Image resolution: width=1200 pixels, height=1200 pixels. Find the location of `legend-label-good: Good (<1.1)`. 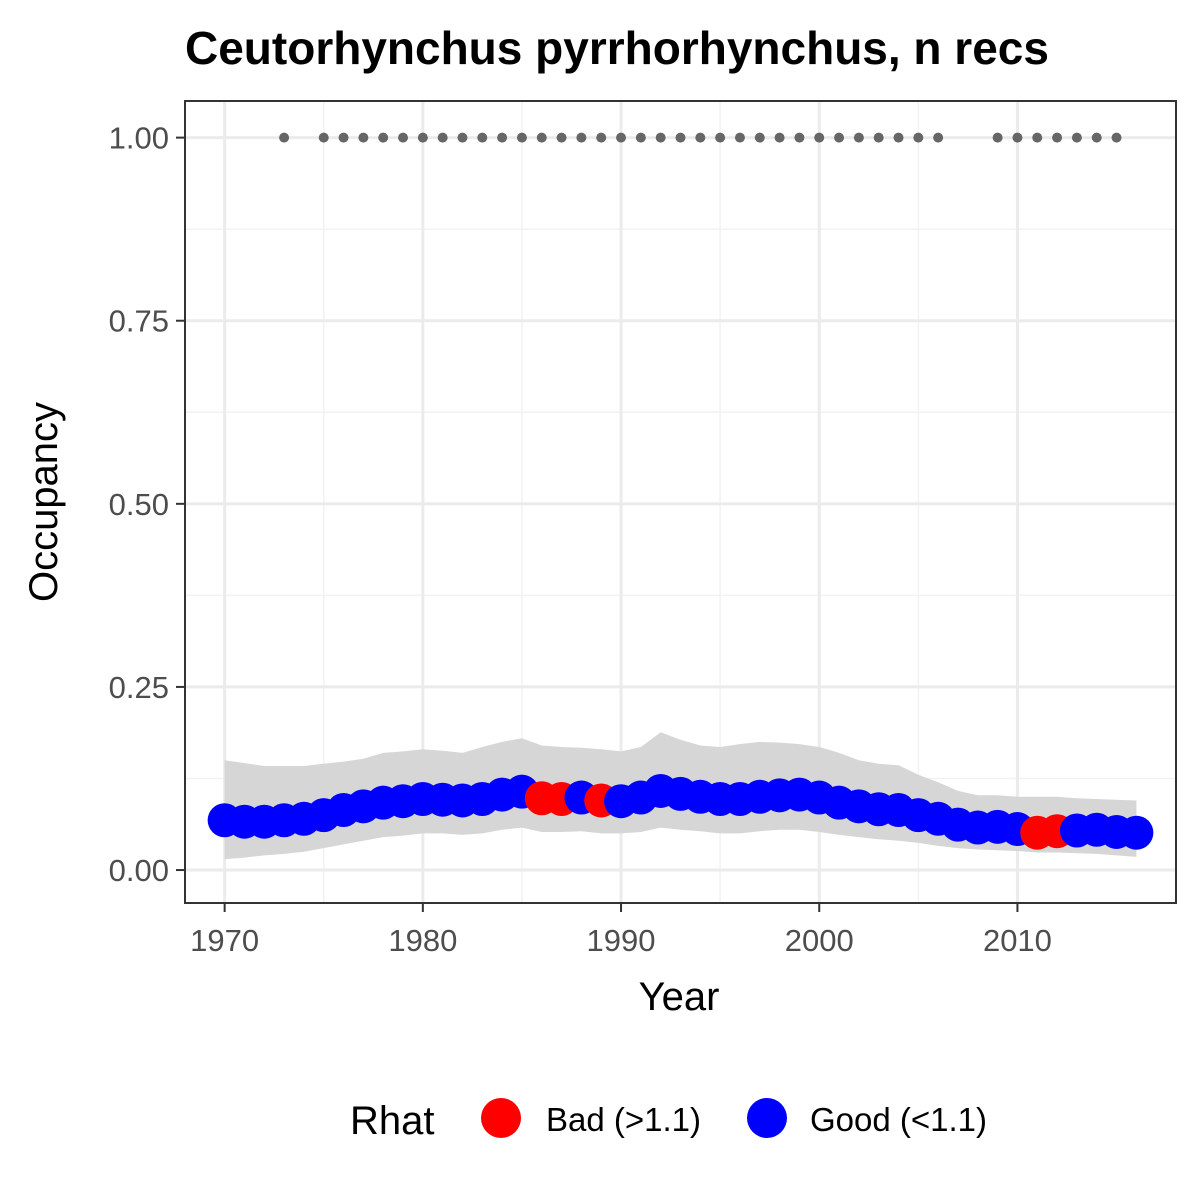

legend-label-good: Good (<1.1) is located at coordinates (898, 1119).